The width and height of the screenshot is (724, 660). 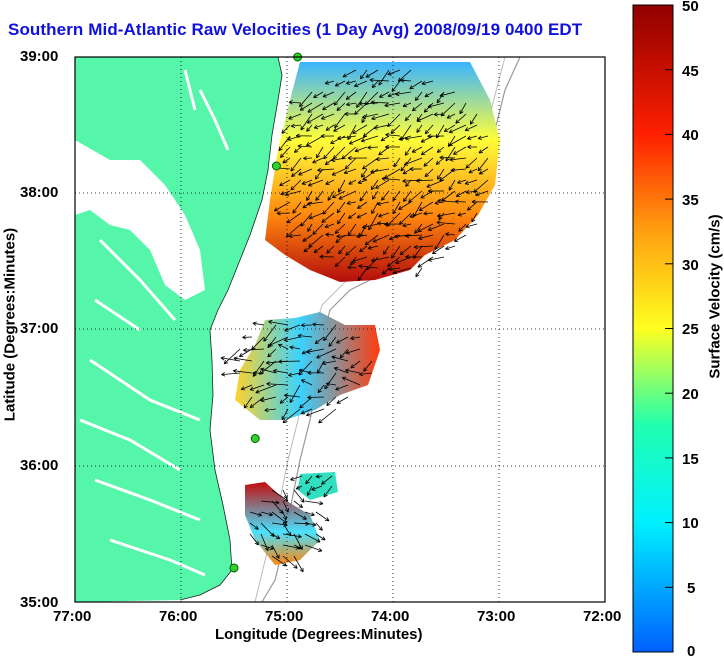 I want to click on colorbar-tick-label: 15, so click(x=690, y=459).